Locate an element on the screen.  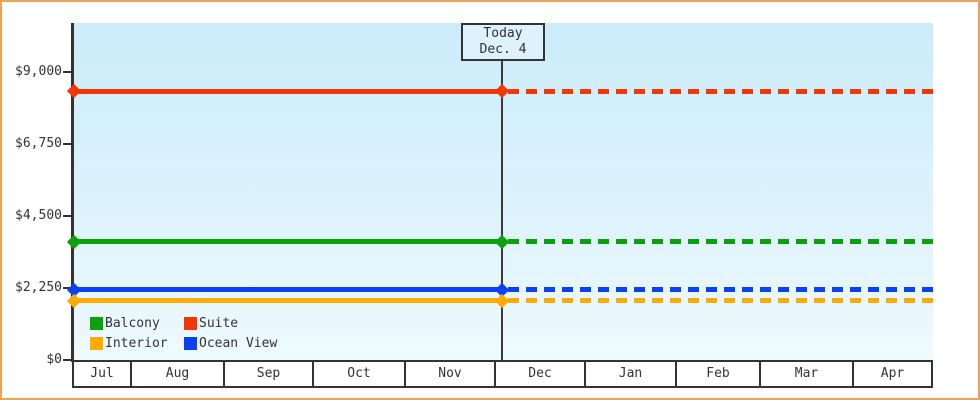
month-cell: Nov is located at coordinates (449, 374).